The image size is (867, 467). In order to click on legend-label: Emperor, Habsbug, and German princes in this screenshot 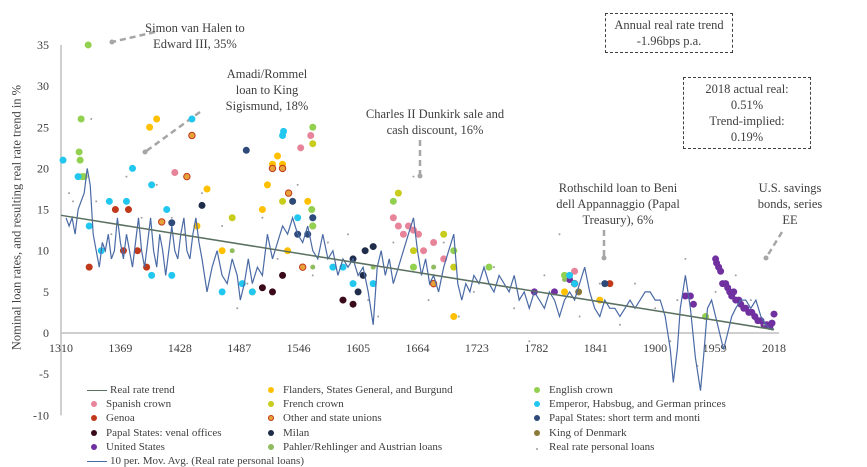, I will do `click(637, 404)`.